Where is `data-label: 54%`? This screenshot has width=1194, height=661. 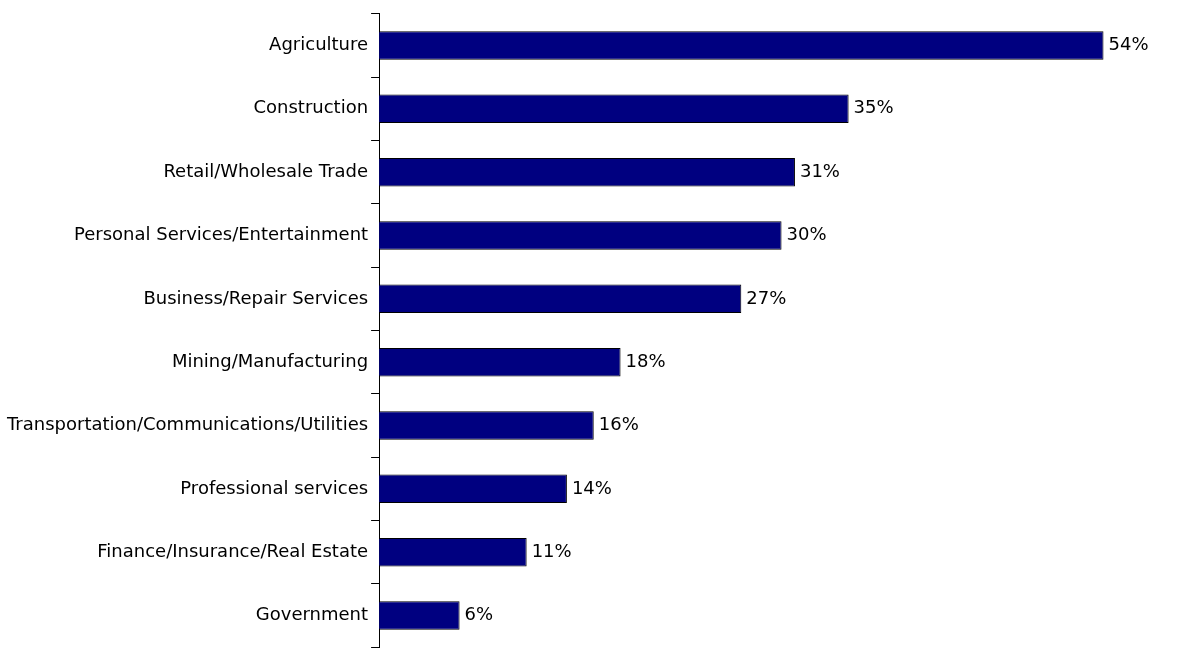
data-label: 54% is located at coordinates (1128, 44).